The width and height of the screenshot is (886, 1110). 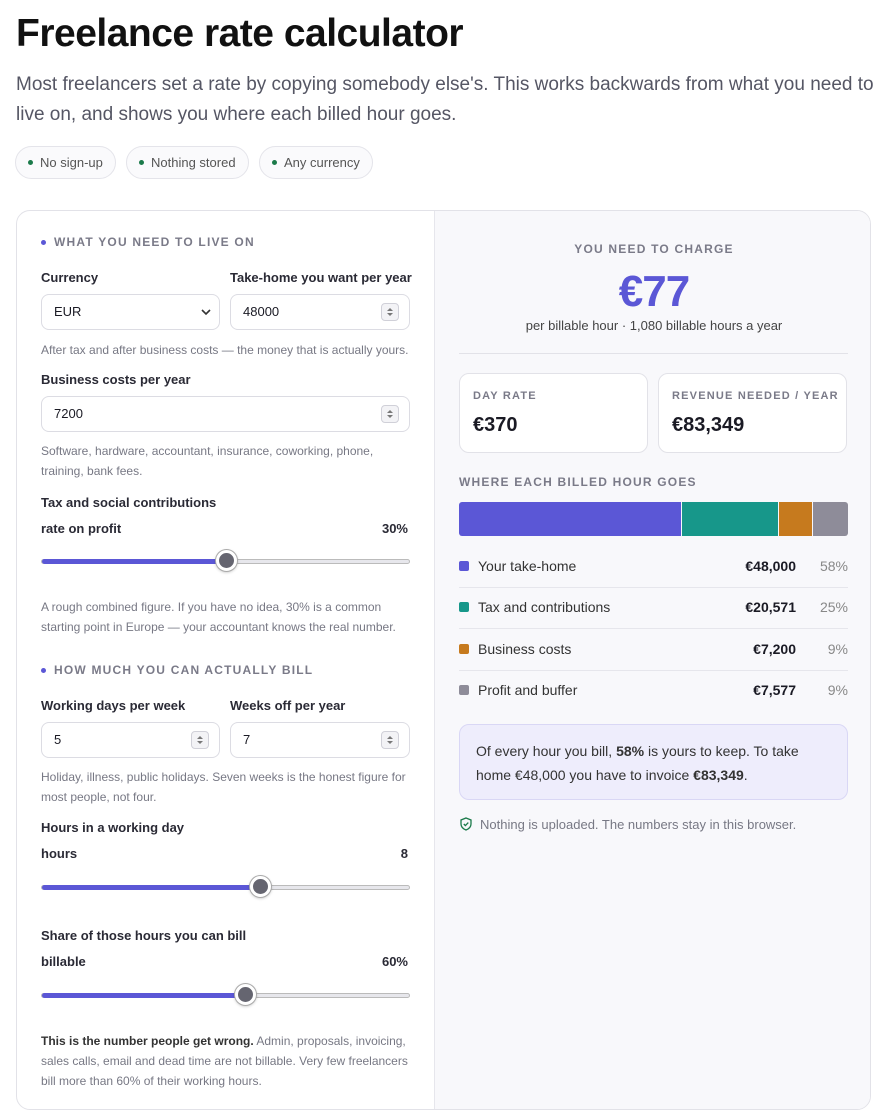 I want to click on row-amount: €7,577, so click(x=774, y=689).